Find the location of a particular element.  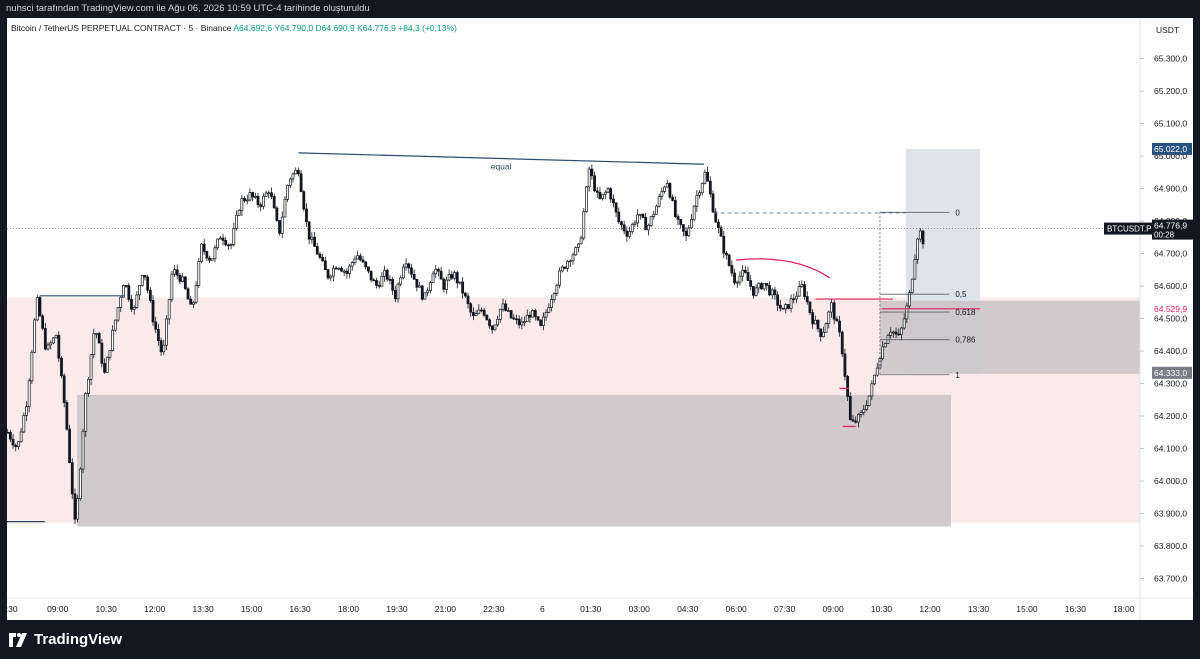

price-tick-label: 64.200,0 is located at coordinates (1170, 416).